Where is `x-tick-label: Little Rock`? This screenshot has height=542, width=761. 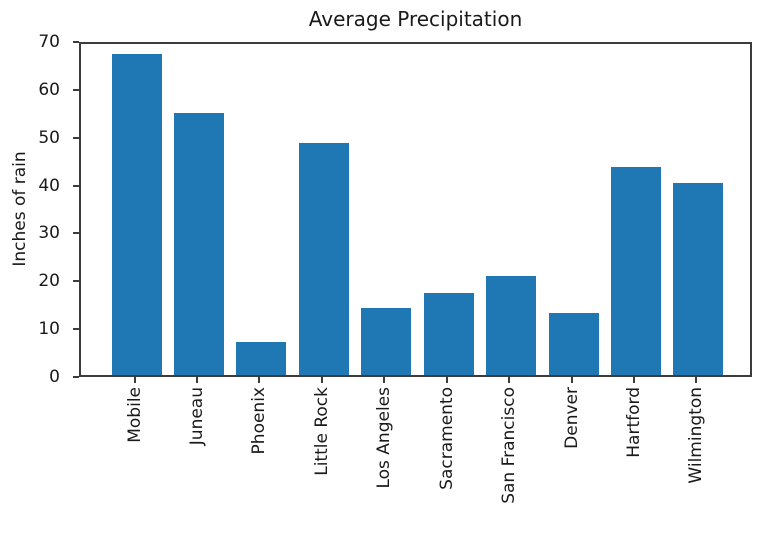 x-tick-label: Little Rock is located at coordinates (321, 431).